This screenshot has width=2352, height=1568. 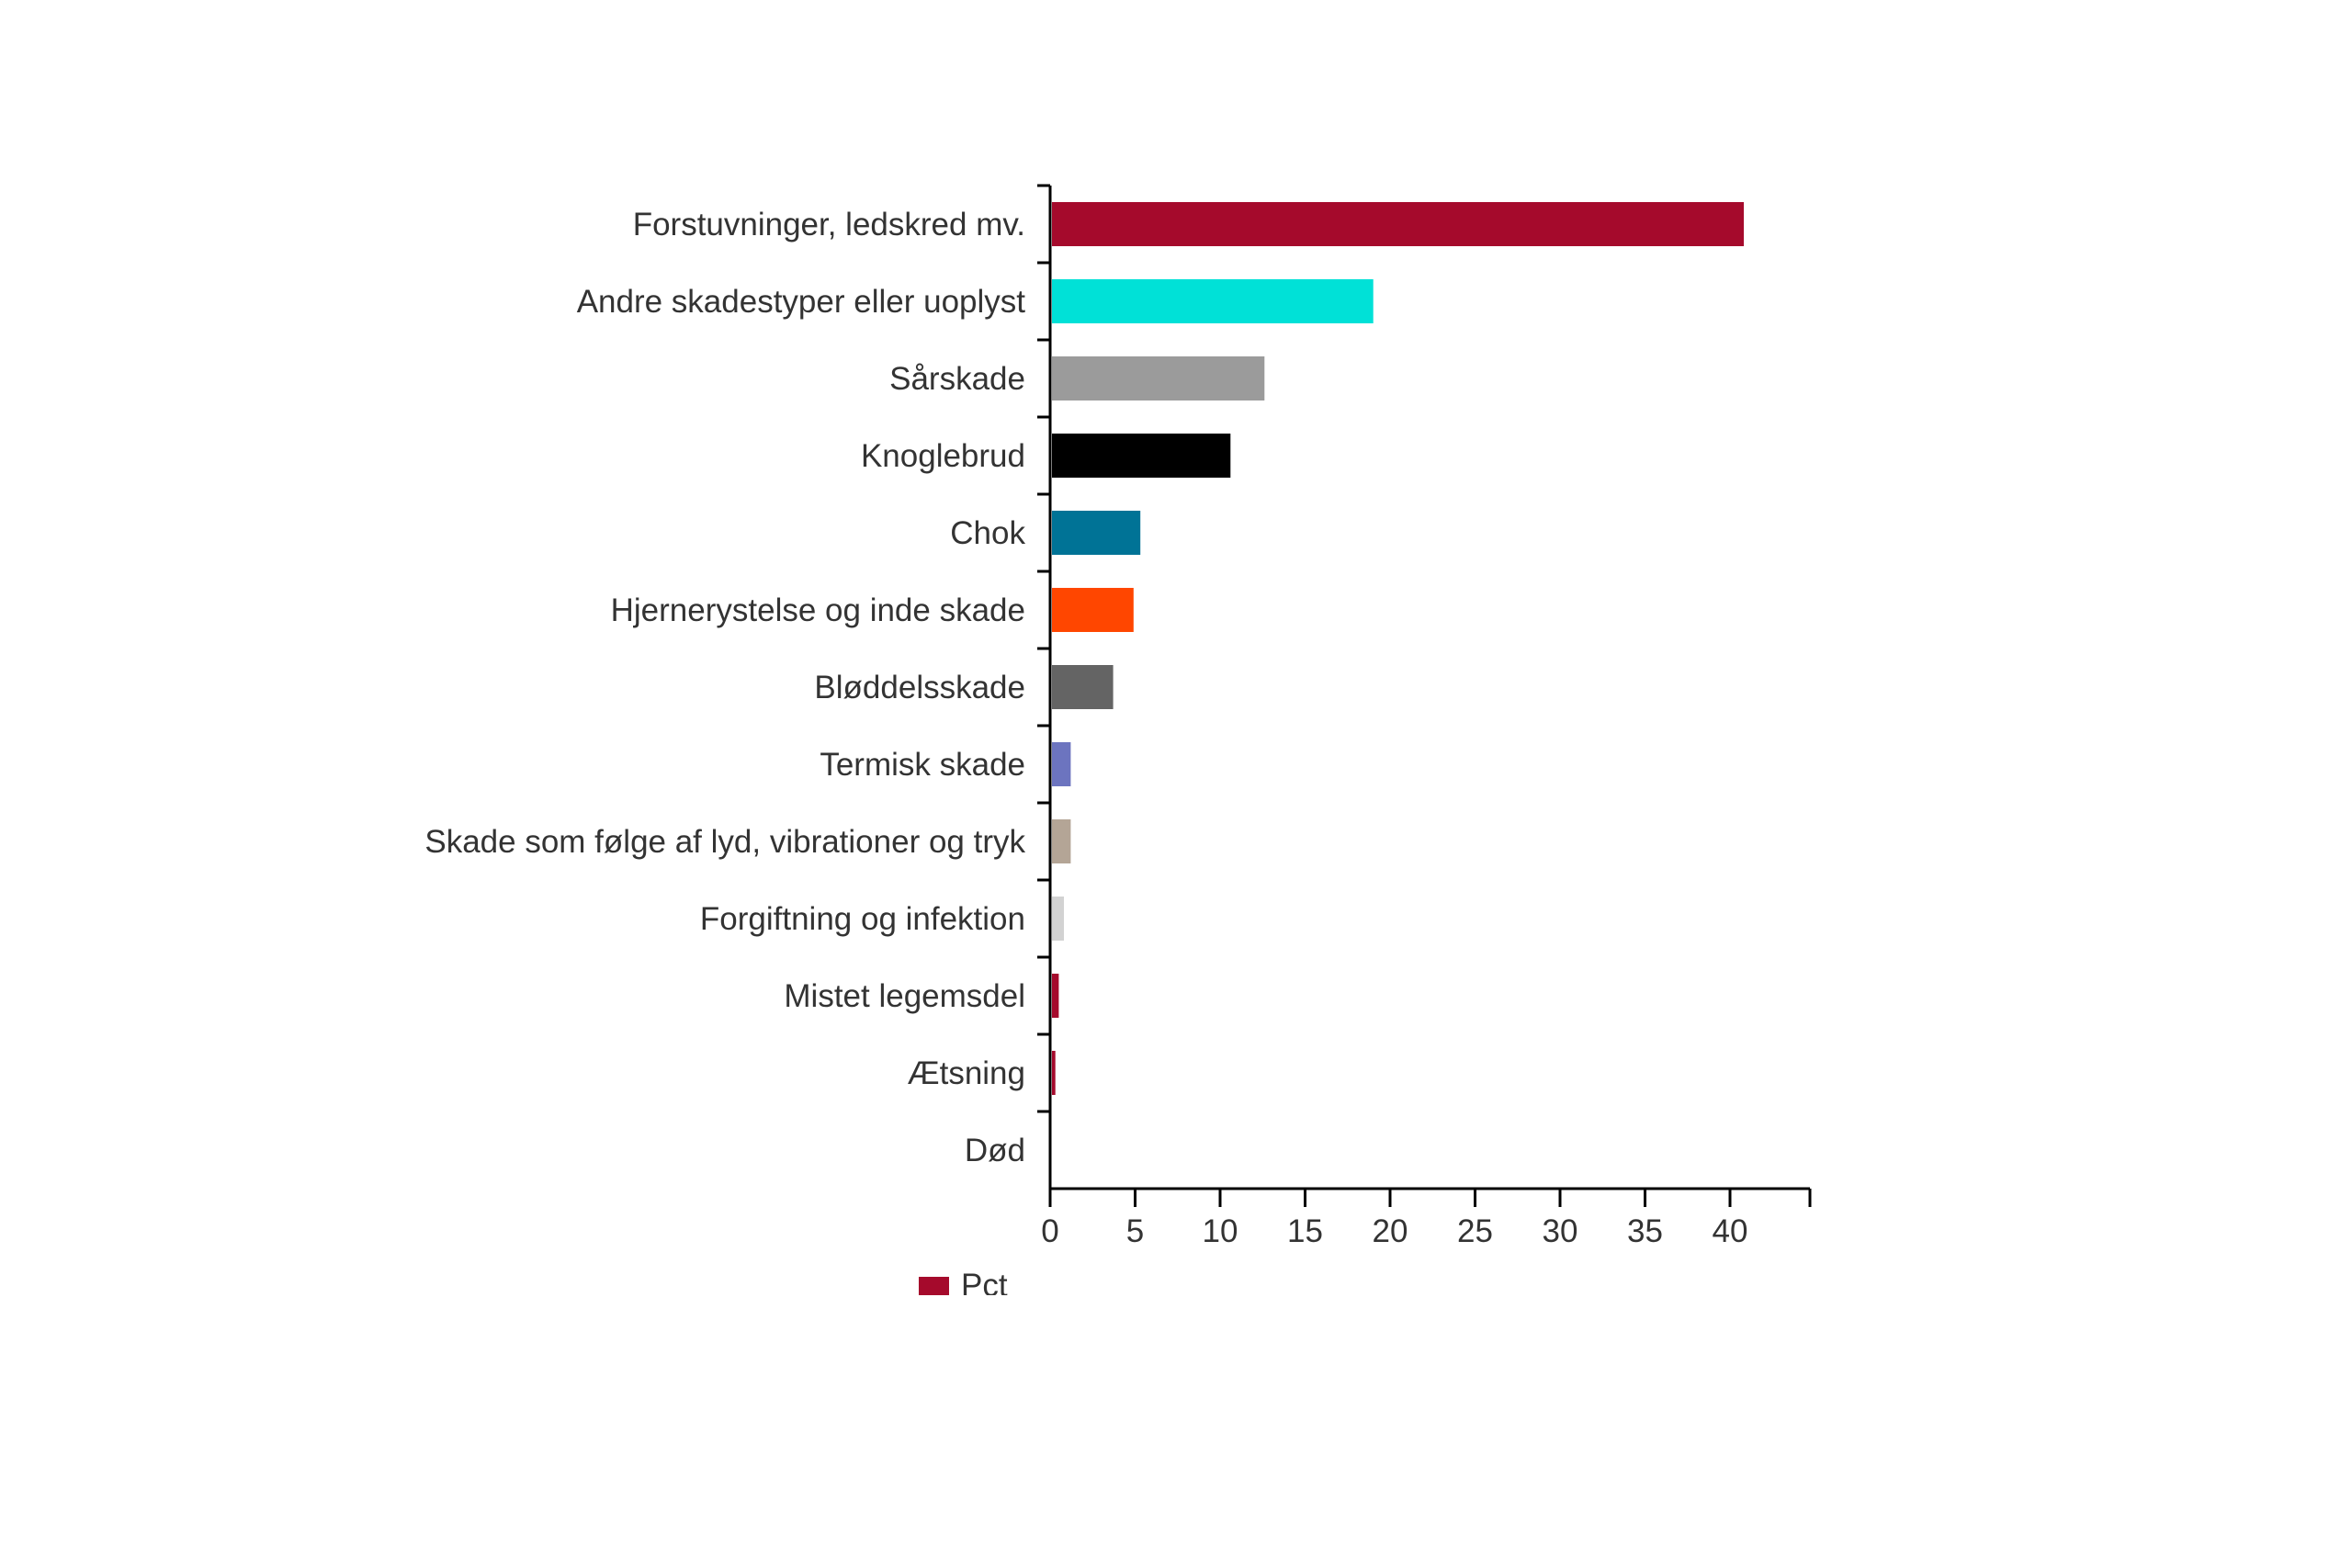 I want to click on category-label-1: Andre skadestyper eller uoplyst, so click(x=801, y=302).